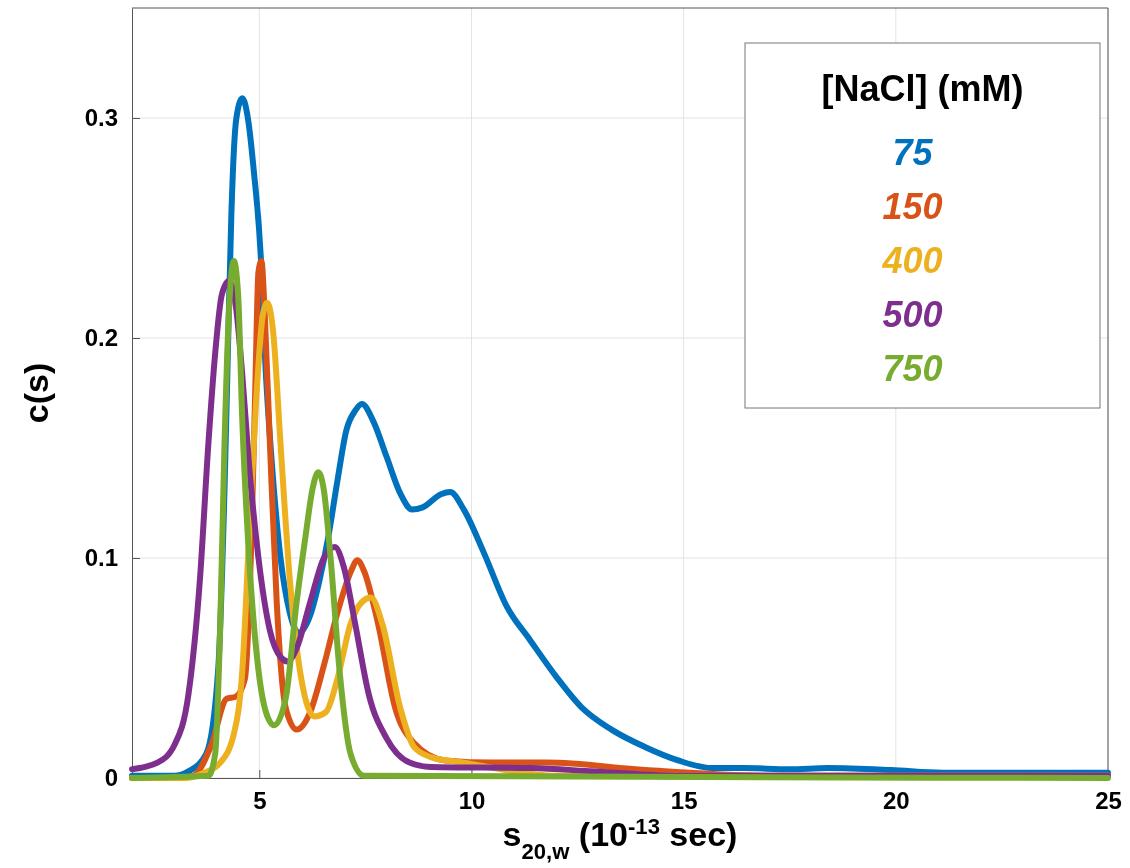 The height and width of the screenshot is (868, 1130). What do you see at coordinates (912, 314) in the screenshot?
I see `text: 500` at bounding box center [912, 314].